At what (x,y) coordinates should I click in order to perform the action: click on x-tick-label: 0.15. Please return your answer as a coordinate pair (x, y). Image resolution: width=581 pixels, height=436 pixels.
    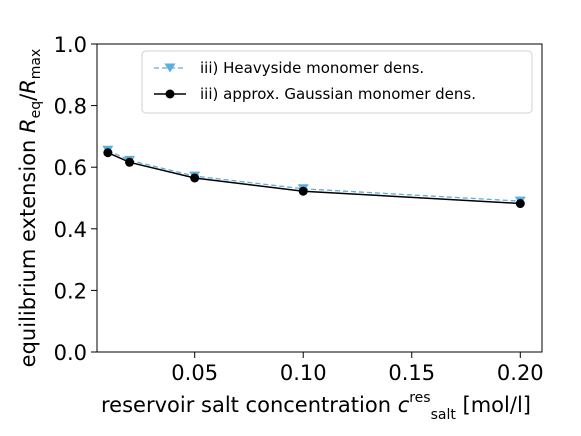
    Looking at the image, I should click on (411, 373).